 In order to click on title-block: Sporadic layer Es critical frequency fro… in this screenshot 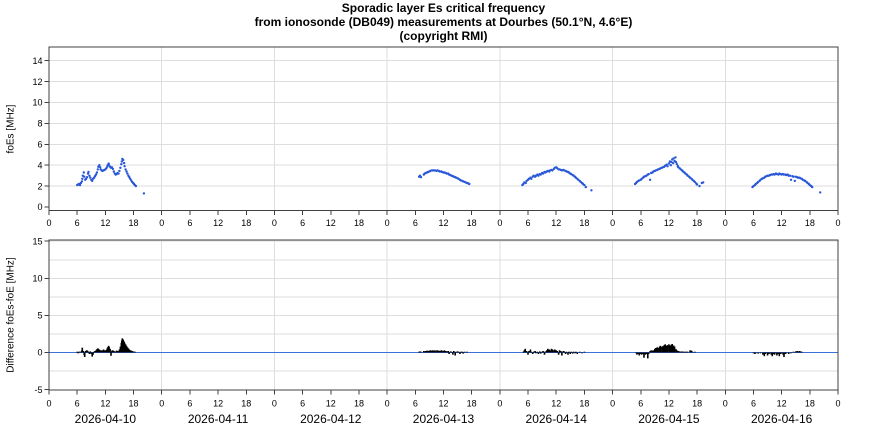, I will do `click(443, 22)`.